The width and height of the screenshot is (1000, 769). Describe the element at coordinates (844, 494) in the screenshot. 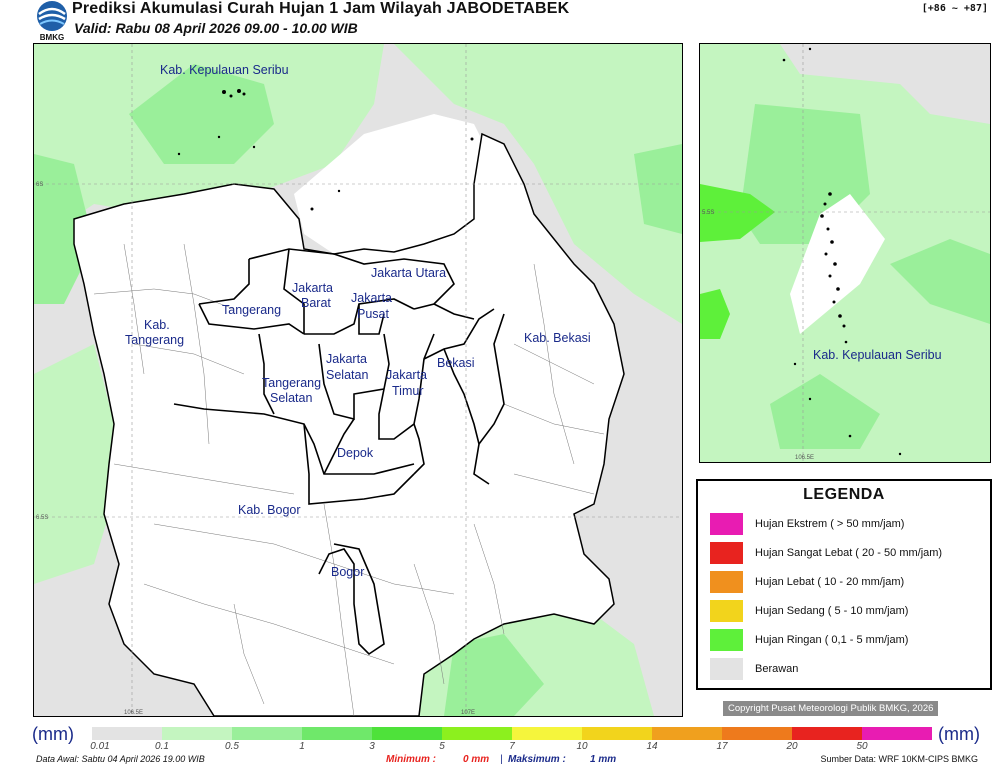

I see `legend-title: LEGENDA` at that location.